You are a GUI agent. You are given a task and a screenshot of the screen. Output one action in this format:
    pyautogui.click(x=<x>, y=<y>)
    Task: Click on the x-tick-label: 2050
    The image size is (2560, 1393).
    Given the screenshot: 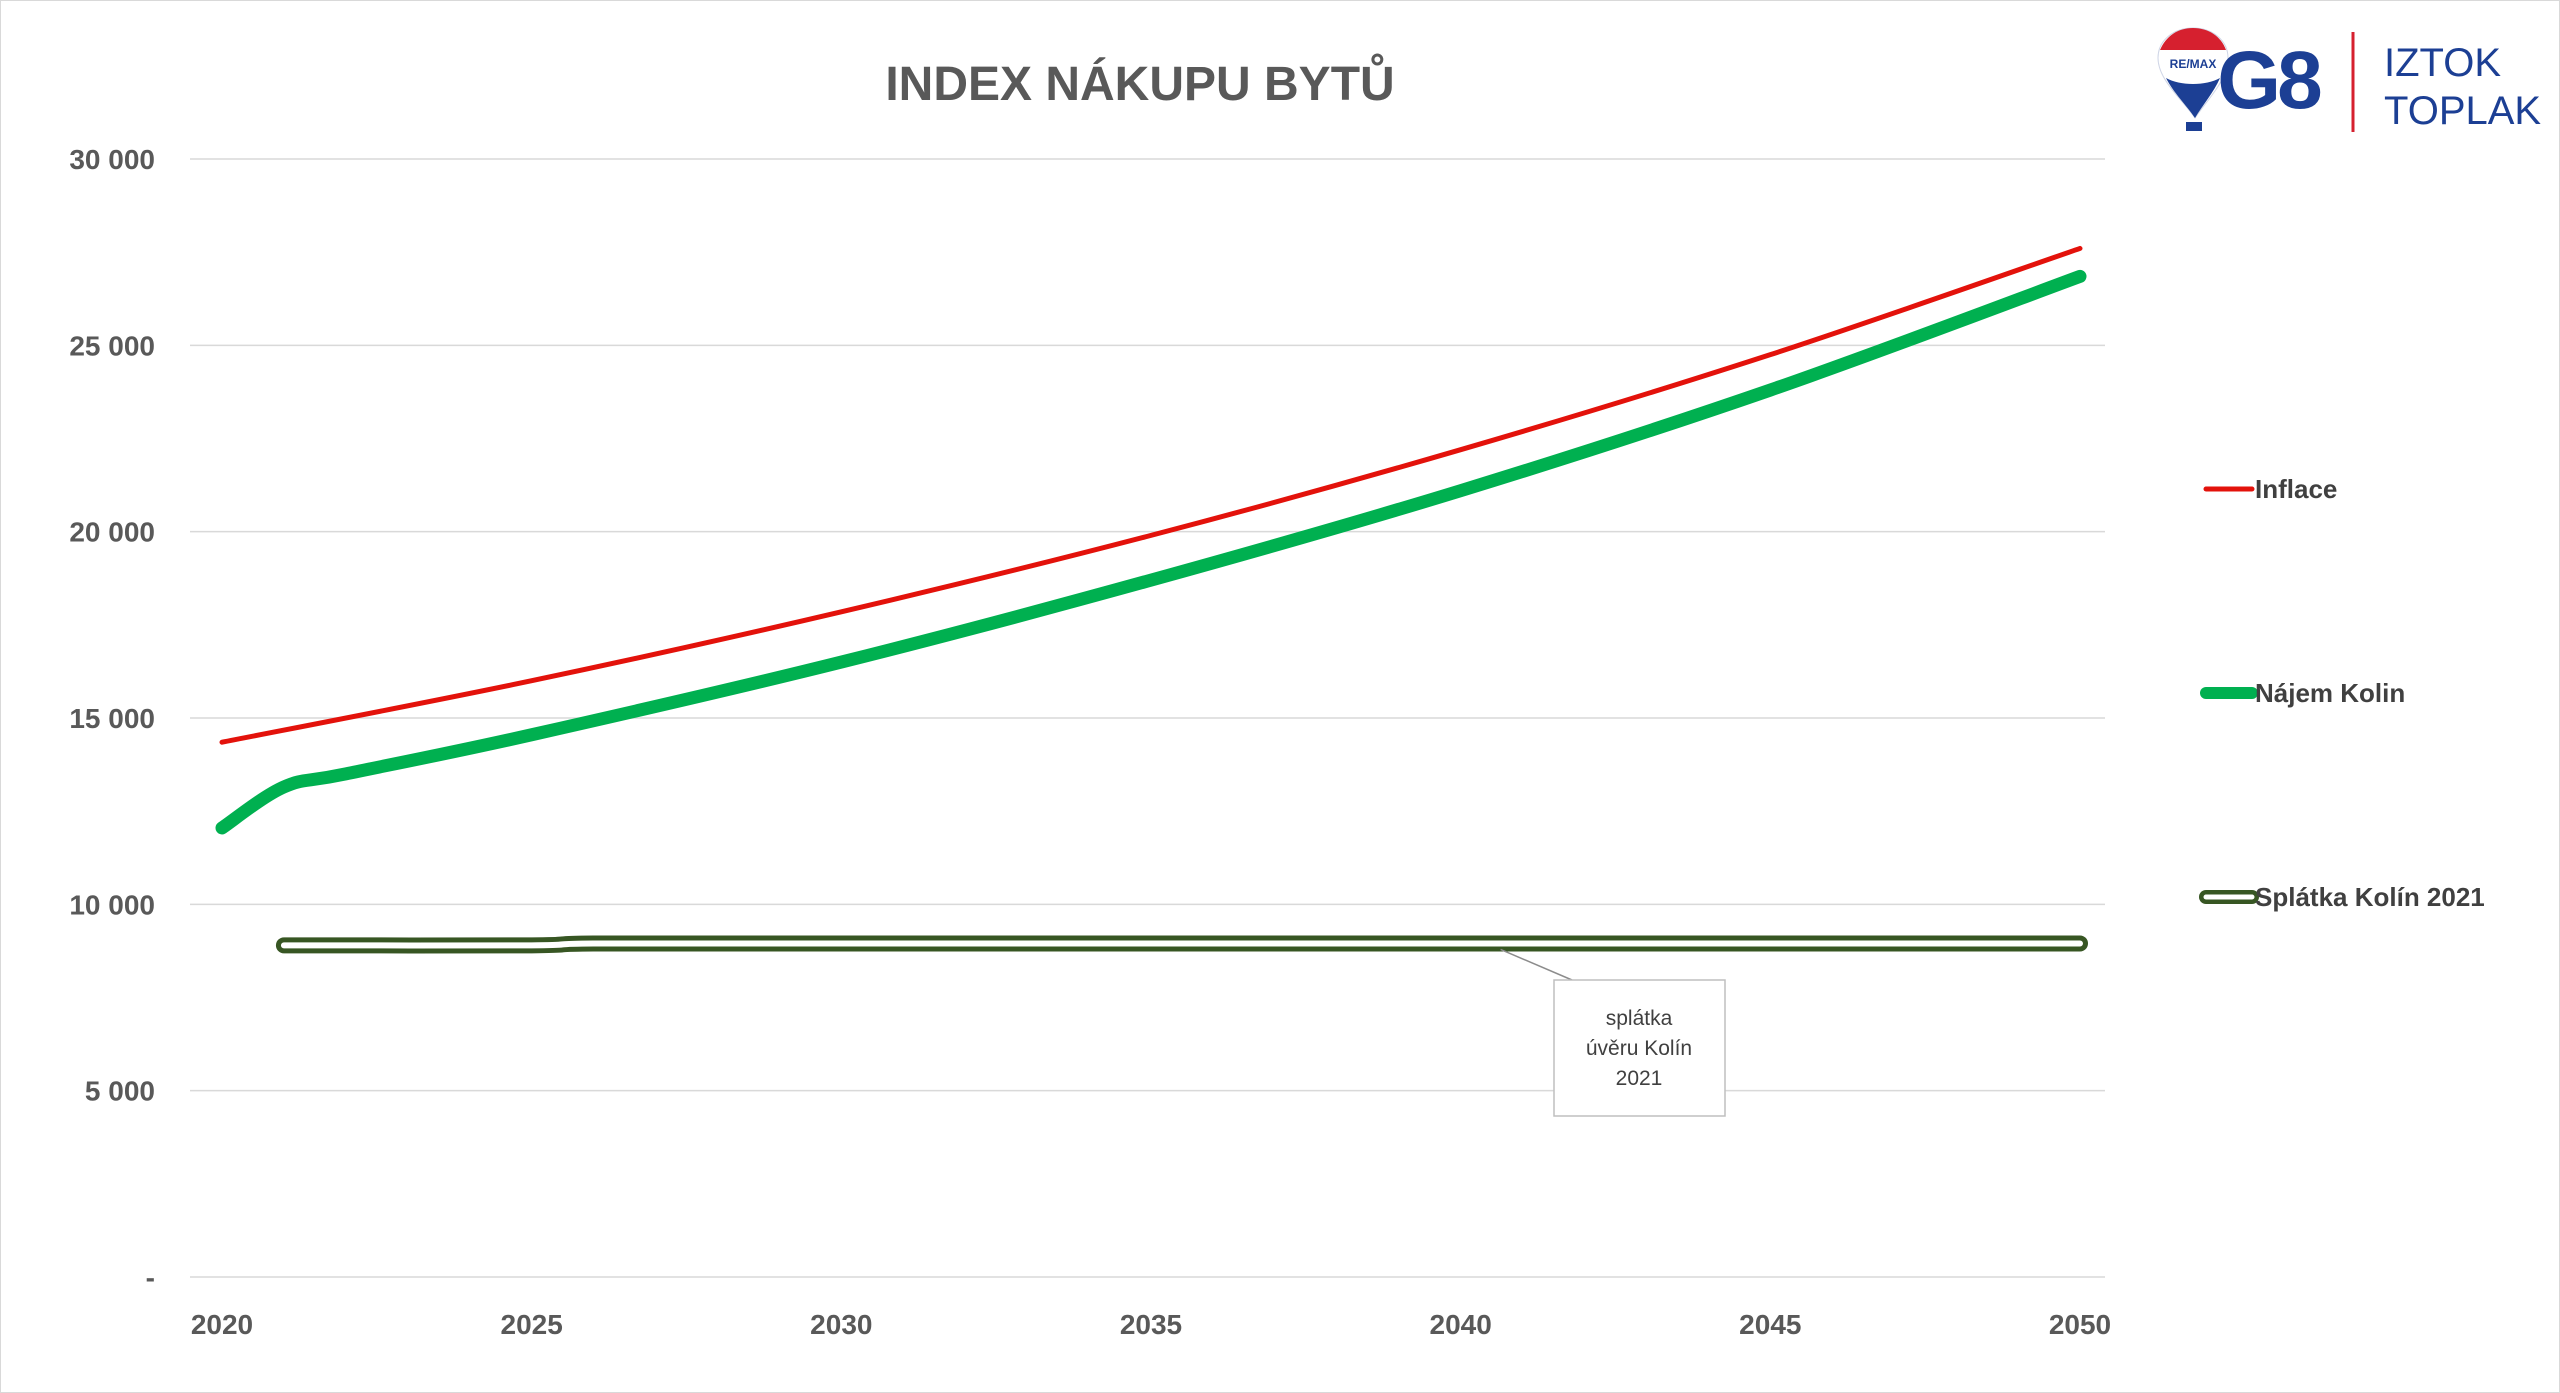 What is the action you would take?
    pyautogui.click(x=2080, y=1324)
    